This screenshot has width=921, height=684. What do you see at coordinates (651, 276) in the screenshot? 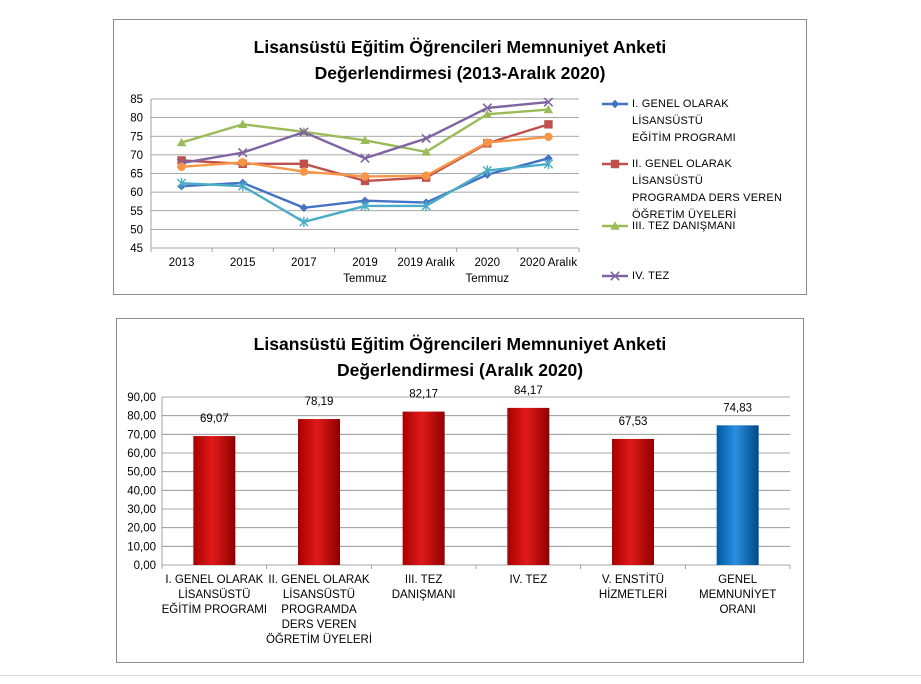
I see `legend-label: IV. TEZ` at bounding box center [651, 276].